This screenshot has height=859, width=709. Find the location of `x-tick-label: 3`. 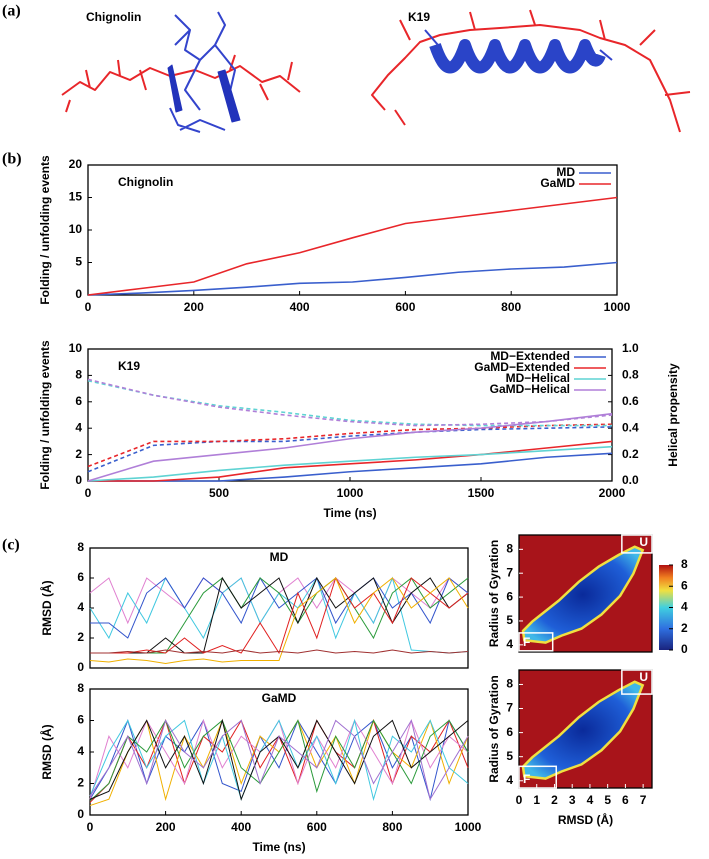

x-tick-label: 3 is located at coordinates (572, 800).